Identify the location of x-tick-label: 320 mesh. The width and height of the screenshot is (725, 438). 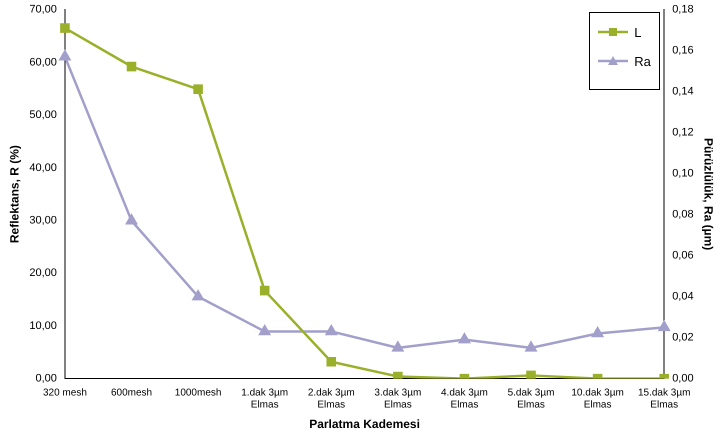
(64, 392).